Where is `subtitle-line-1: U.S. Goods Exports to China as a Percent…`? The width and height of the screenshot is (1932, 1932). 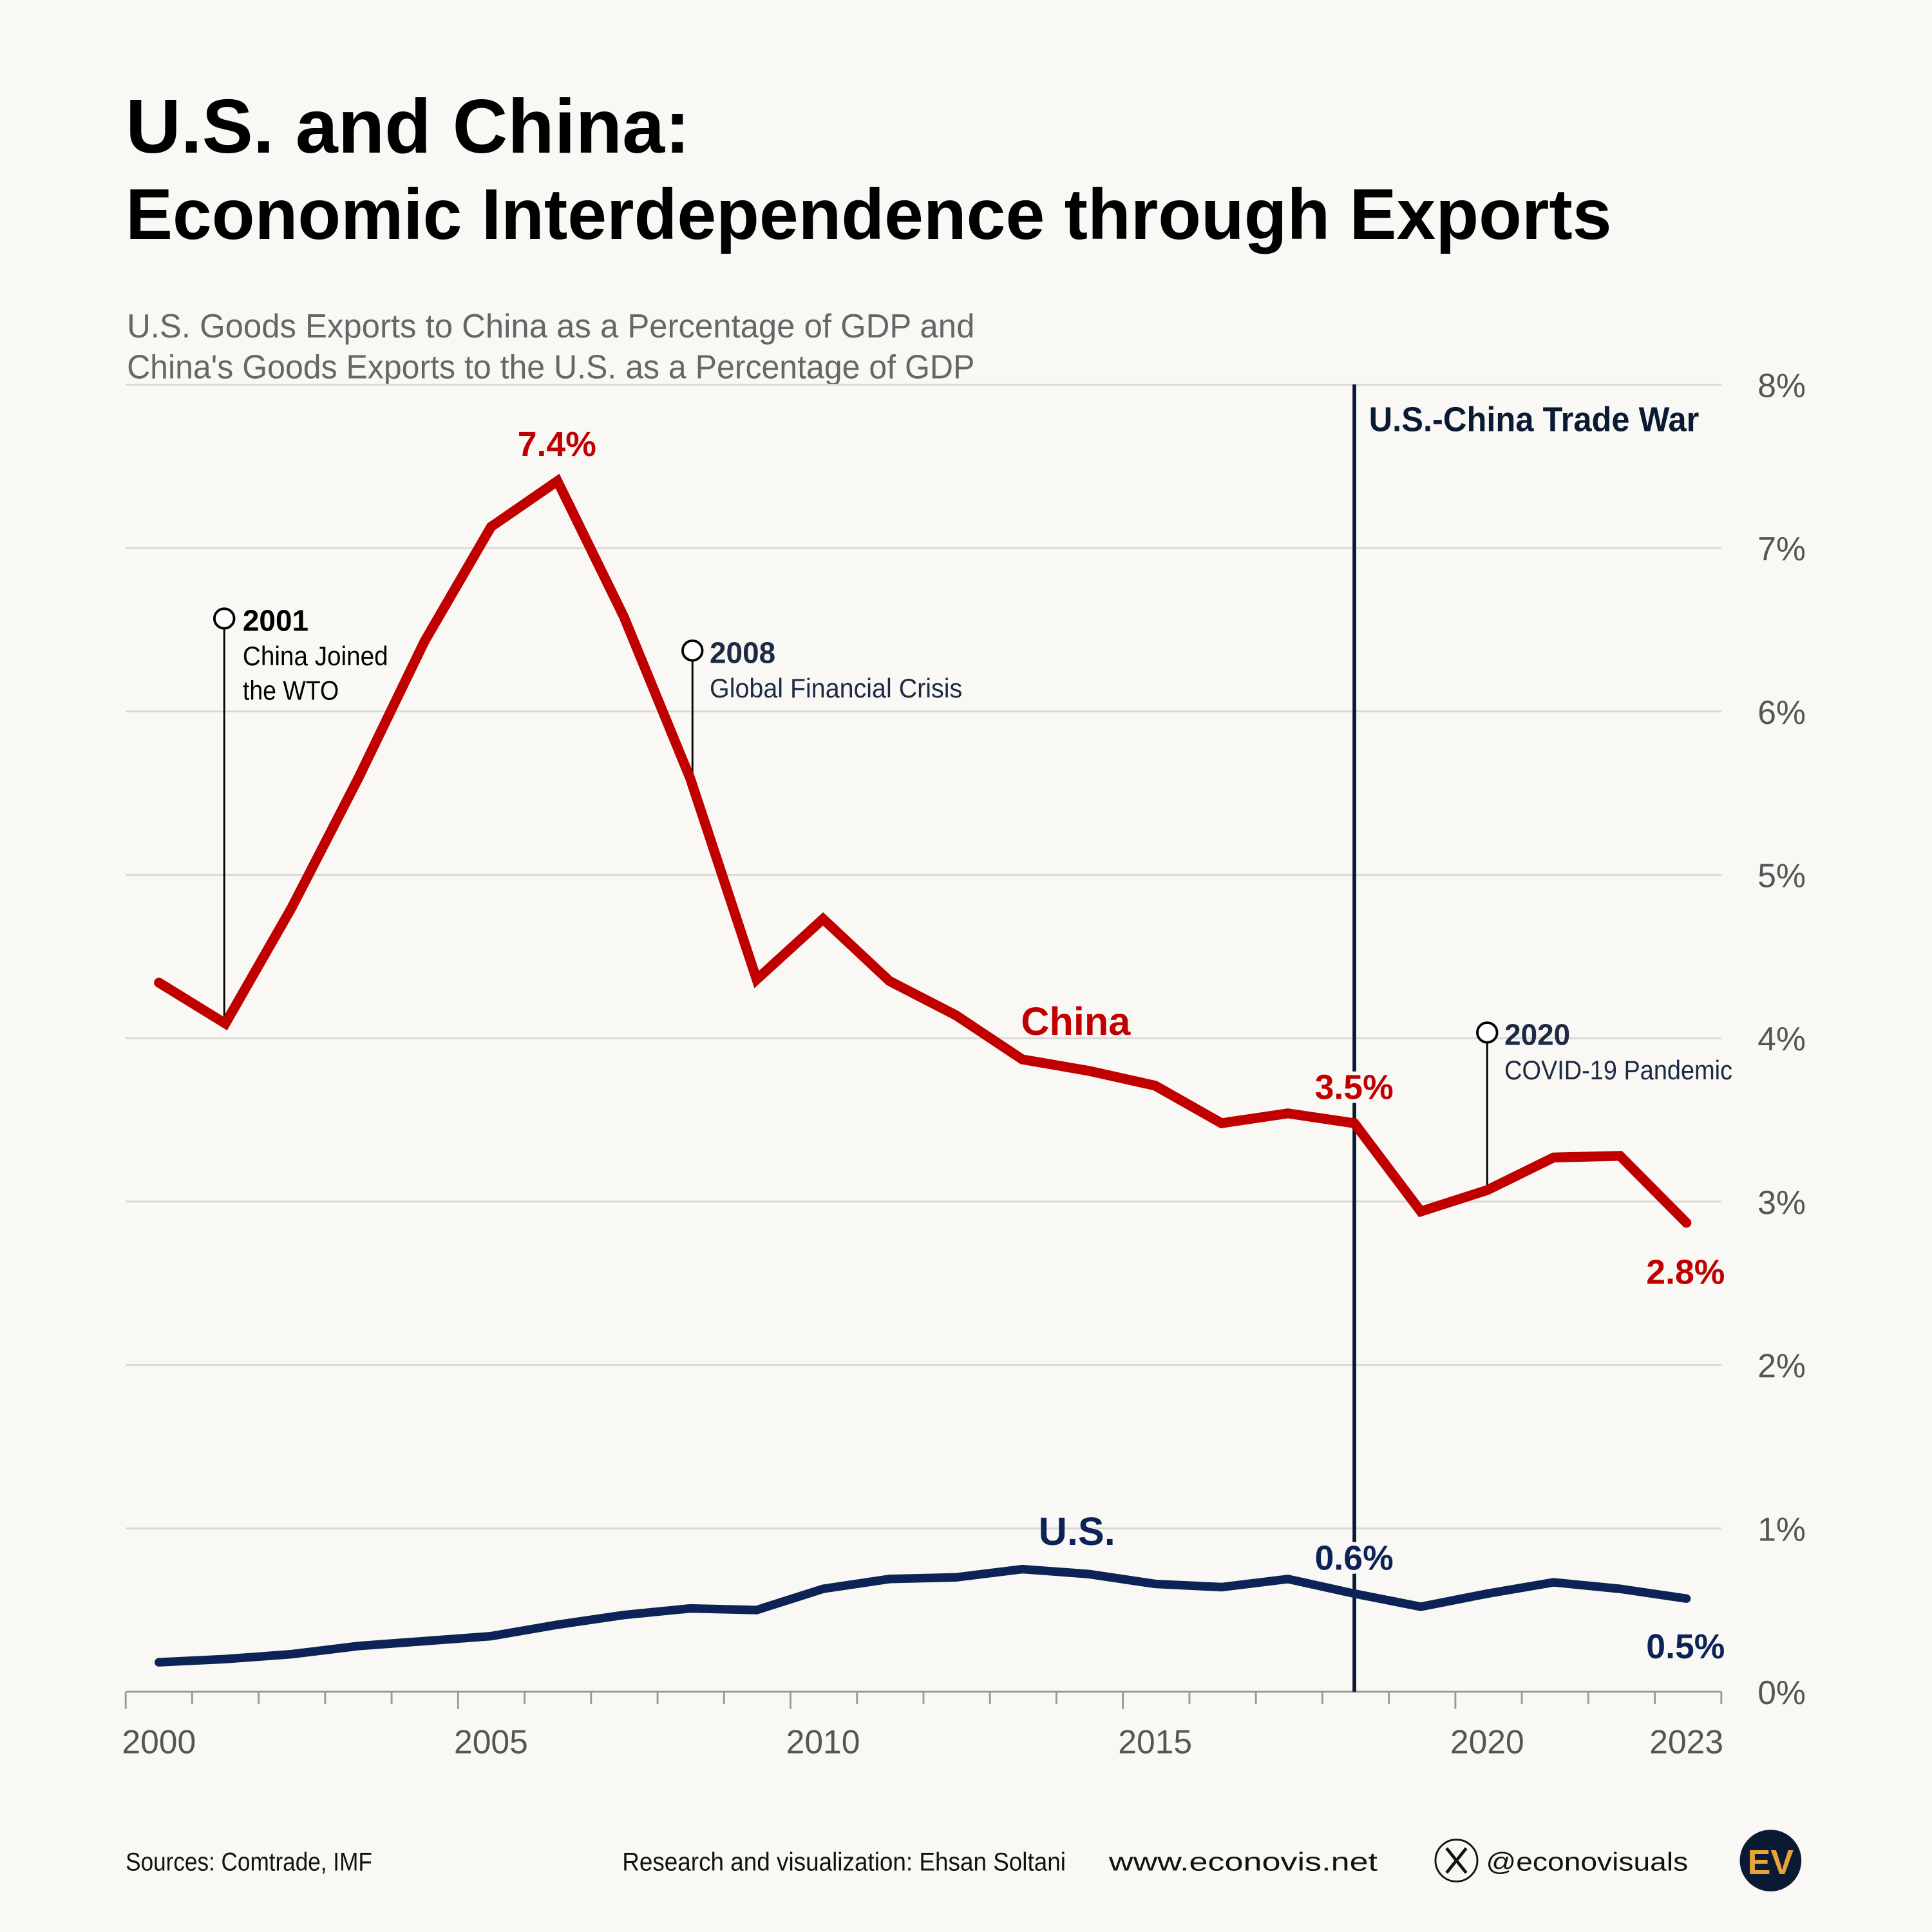
subtitle-line-1: U.S. Goods Exports to China as a Percent… is located at coordinates (550, 326).